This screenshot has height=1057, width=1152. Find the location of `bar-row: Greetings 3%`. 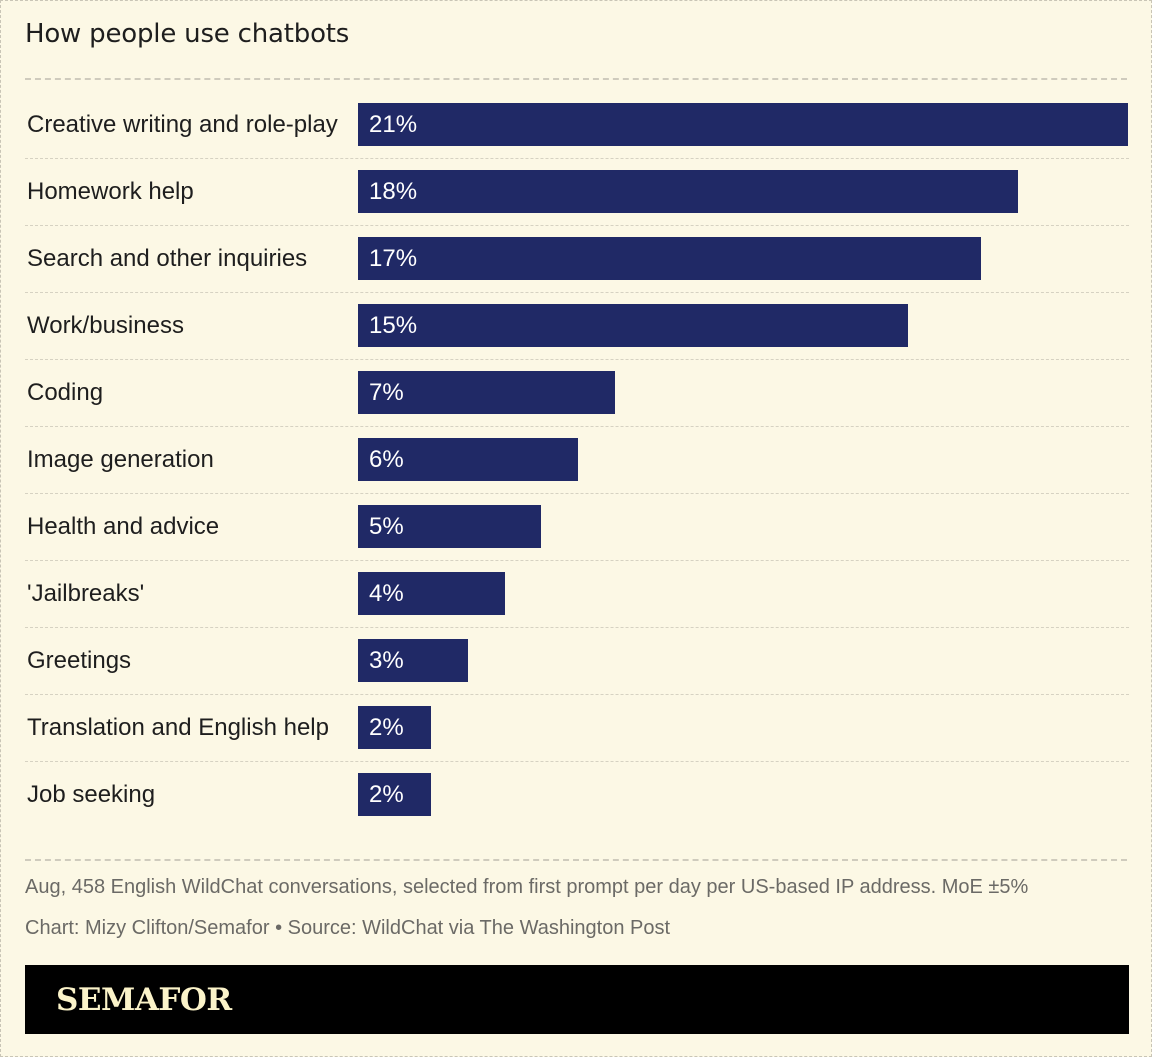

bar-row: Greetings 3% is located at coordinates (577, 661).